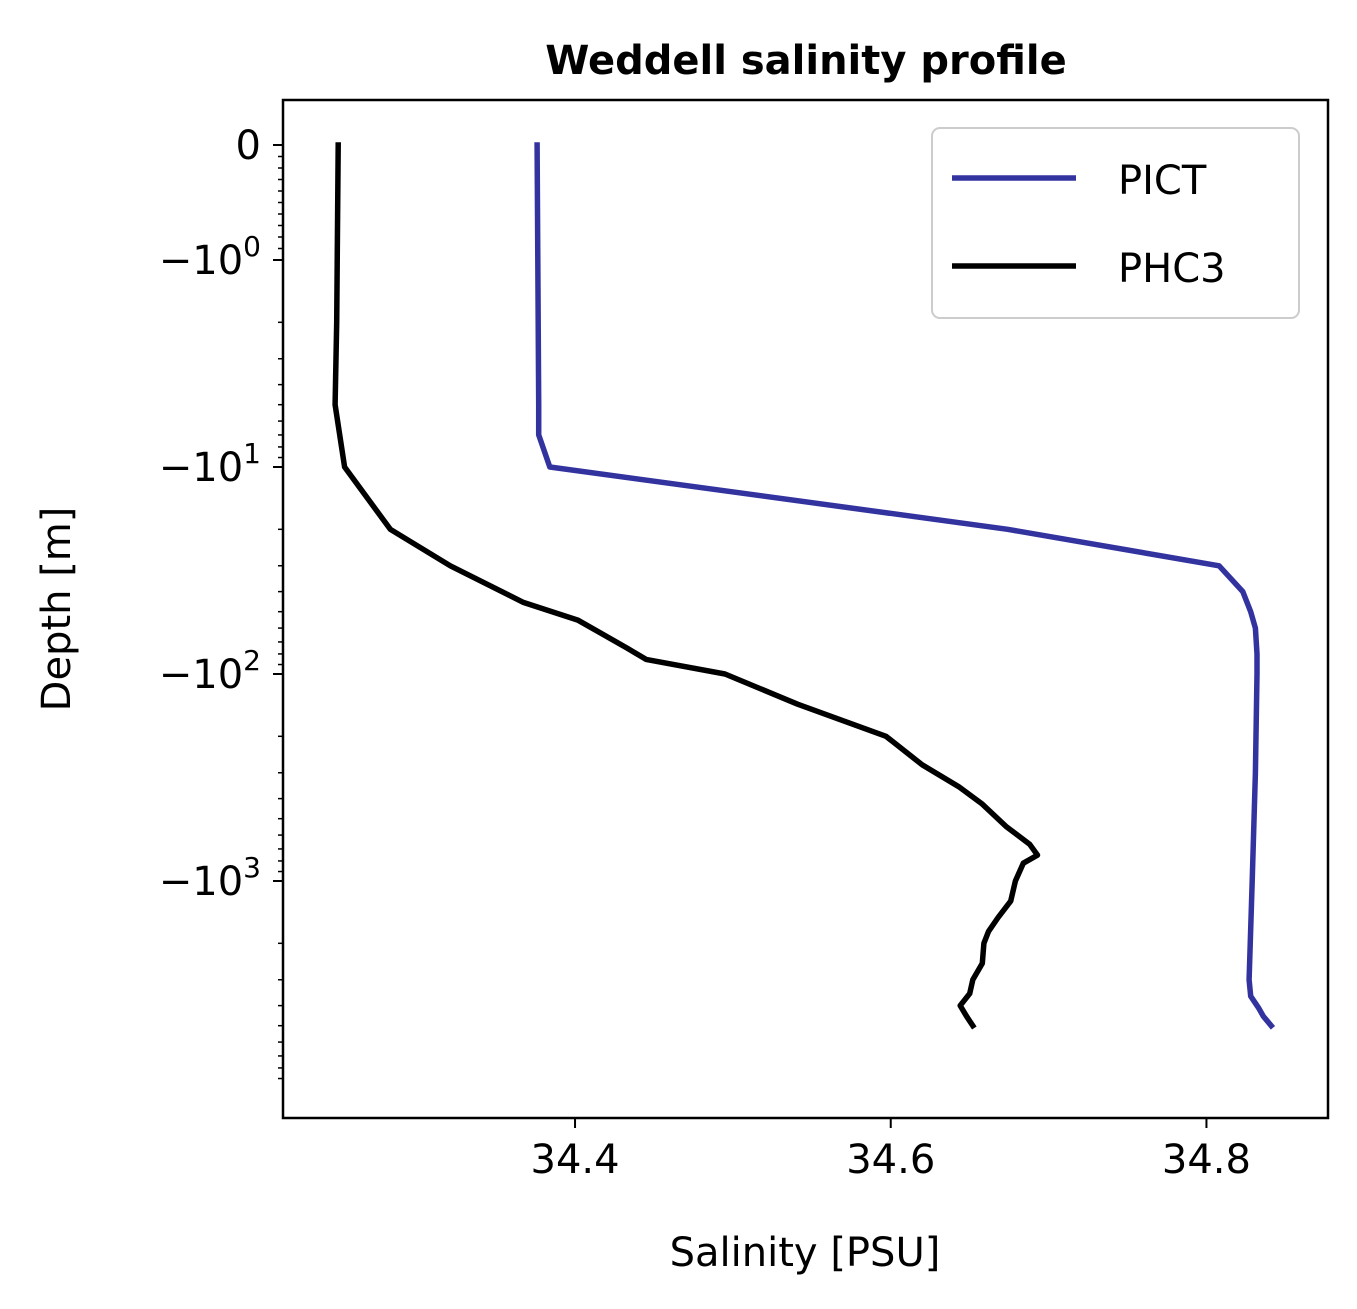  Describe the element at coordinates (1206, 1160) in the screenshot. I see `x-tick-label: 34.8` at that location.